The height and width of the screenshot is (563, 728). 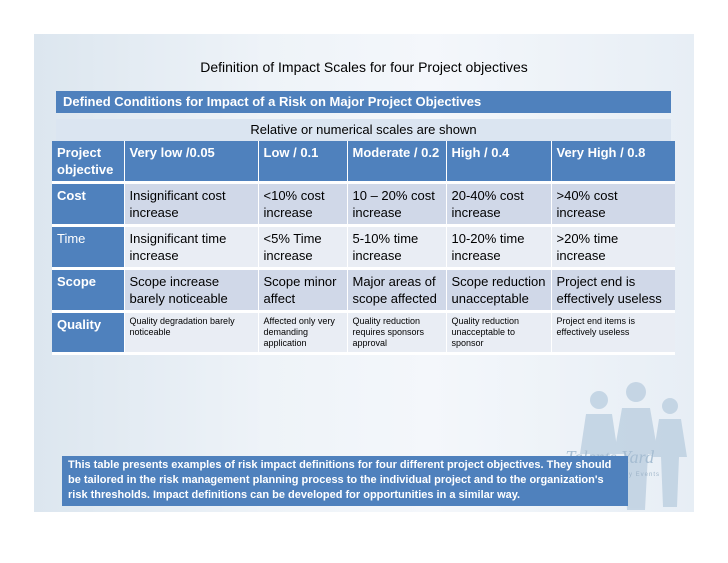 What do you see at coordinates (363, 130) in the screenshot?
I see `sub-header-bar: Relative or numerical scales are shown` at bounding box center [363, 130].